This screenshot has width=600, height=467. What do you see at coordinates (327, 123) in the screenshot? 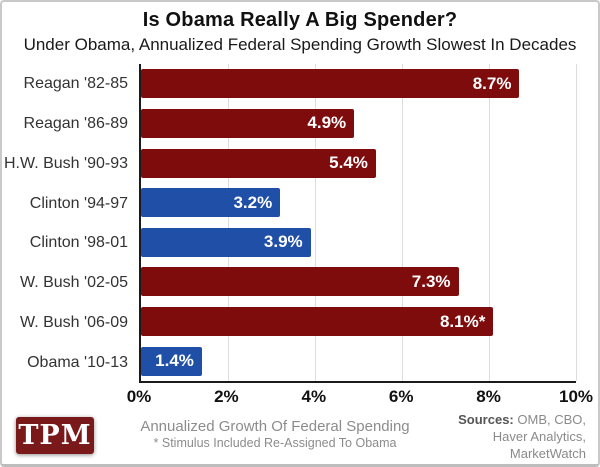
I see `bar-value-label: 4.9%` at bounding box center [327, 123].